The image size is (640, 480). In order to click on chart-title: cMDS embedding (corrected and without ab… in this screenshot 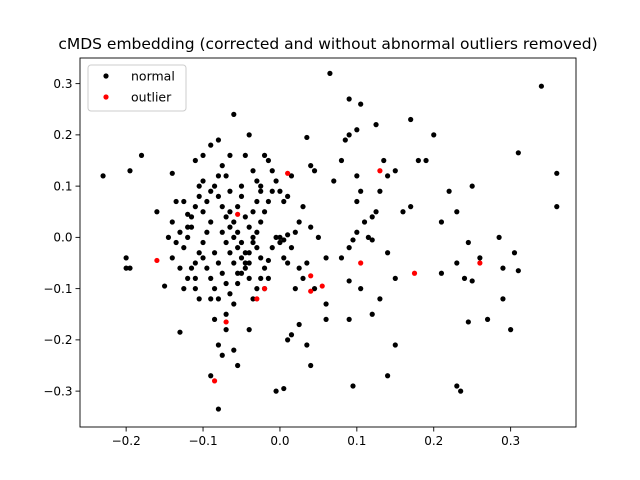, I will do `click(327, 44)`.